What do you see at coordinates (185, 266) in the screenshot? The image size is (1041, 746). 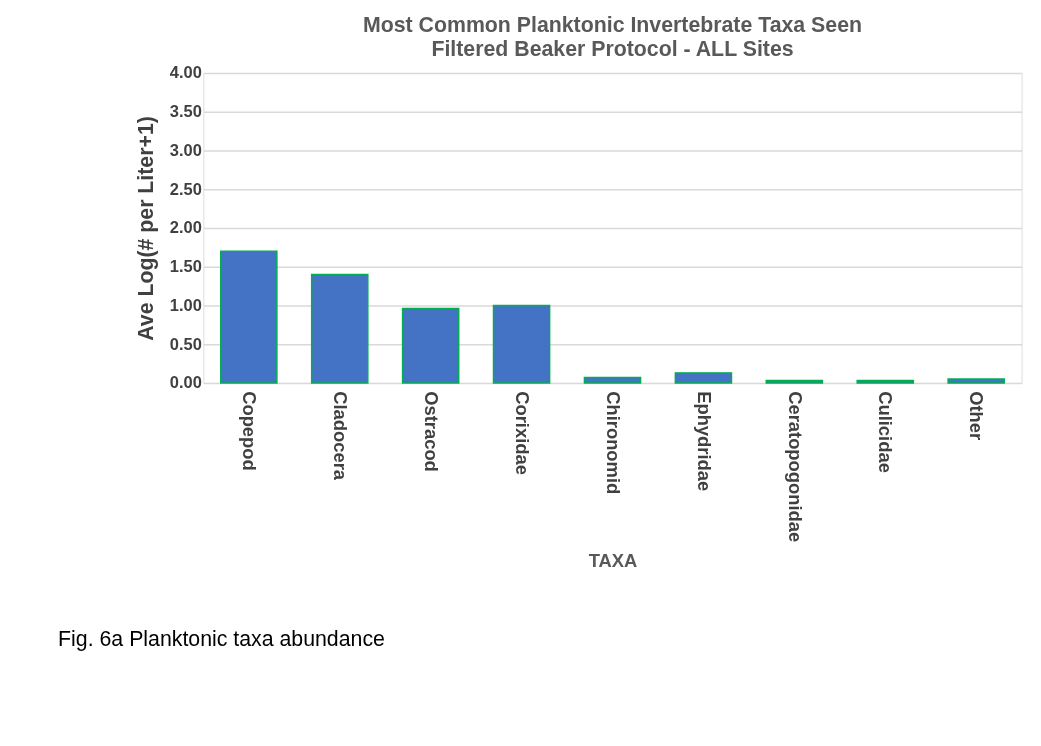 I see `y-tick-label: 1.50` at bounding box center [185, 266].